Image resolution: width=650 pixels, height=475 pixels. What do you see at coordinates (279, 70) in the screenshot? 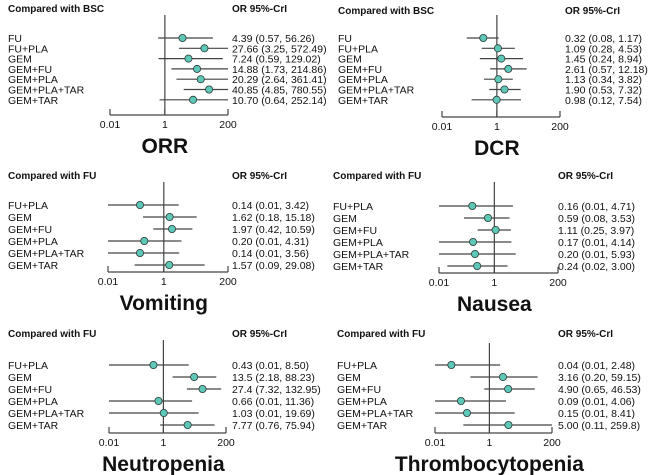
I see `or-ci-value: 14.88 (1.73, 214.86)` at bounding box center [279, 70].